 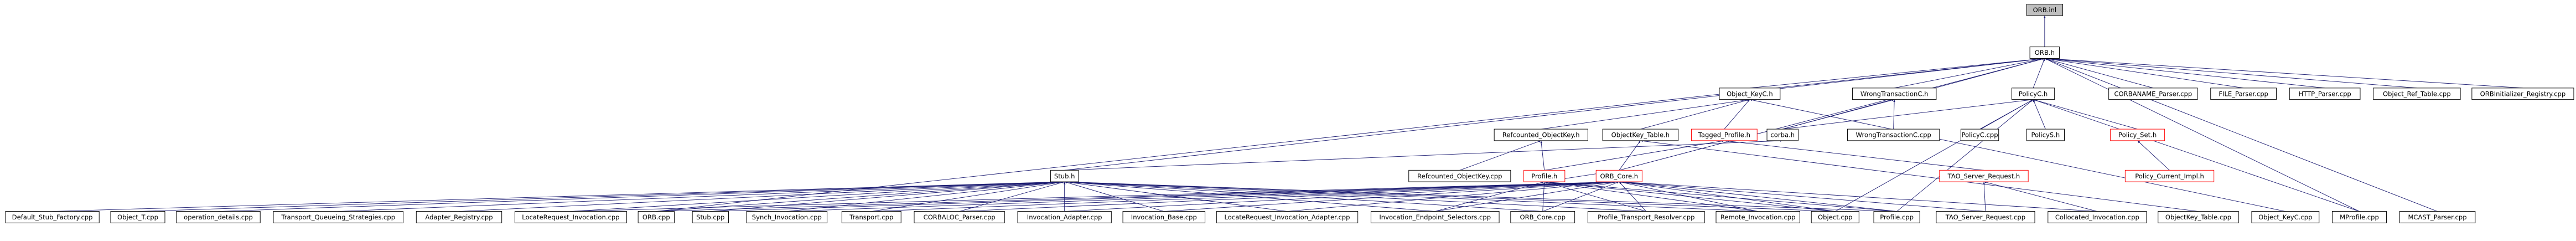 I want to click on node-label: Object_T.cpp, so click(x=137, y=217).